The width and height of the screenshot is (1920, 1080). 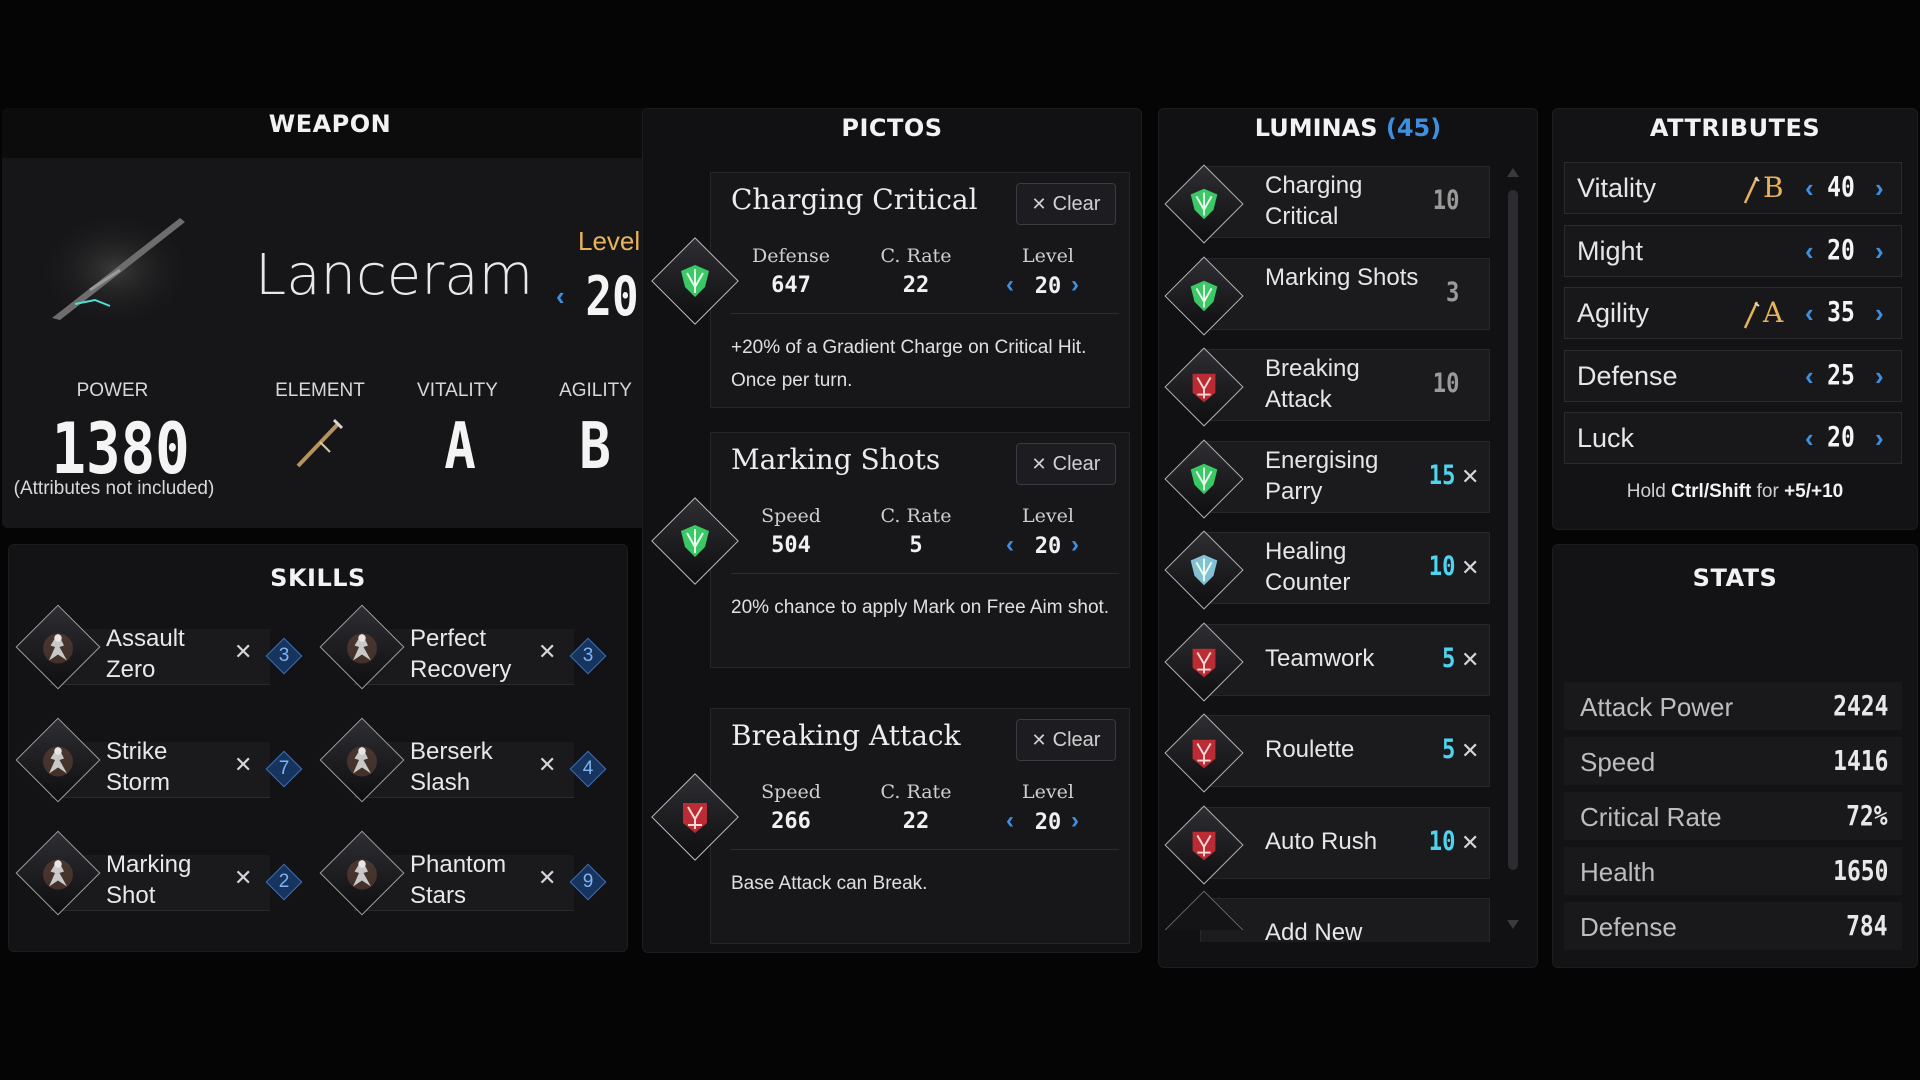 What do you see at coordinates (1345, 842) in the screenshot?
I see `lumina-row: Auto Rush 10 ✕` at bounding box center [1345, 842].